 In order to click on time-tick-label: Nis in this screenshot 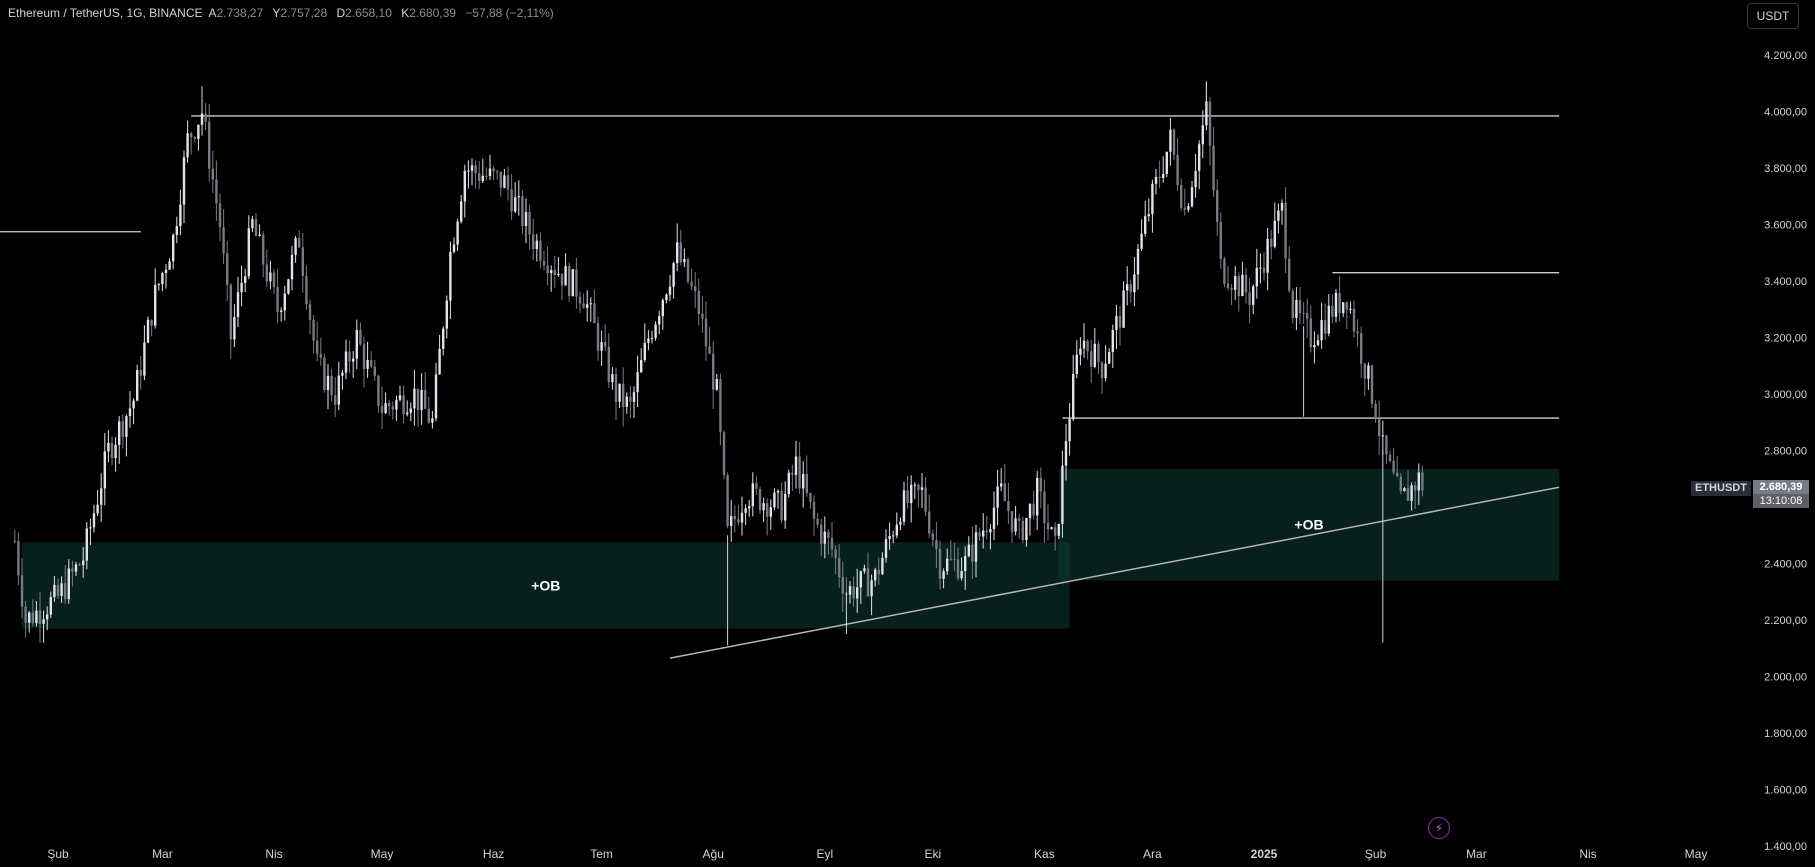, I will do `click(1587, 854)`.